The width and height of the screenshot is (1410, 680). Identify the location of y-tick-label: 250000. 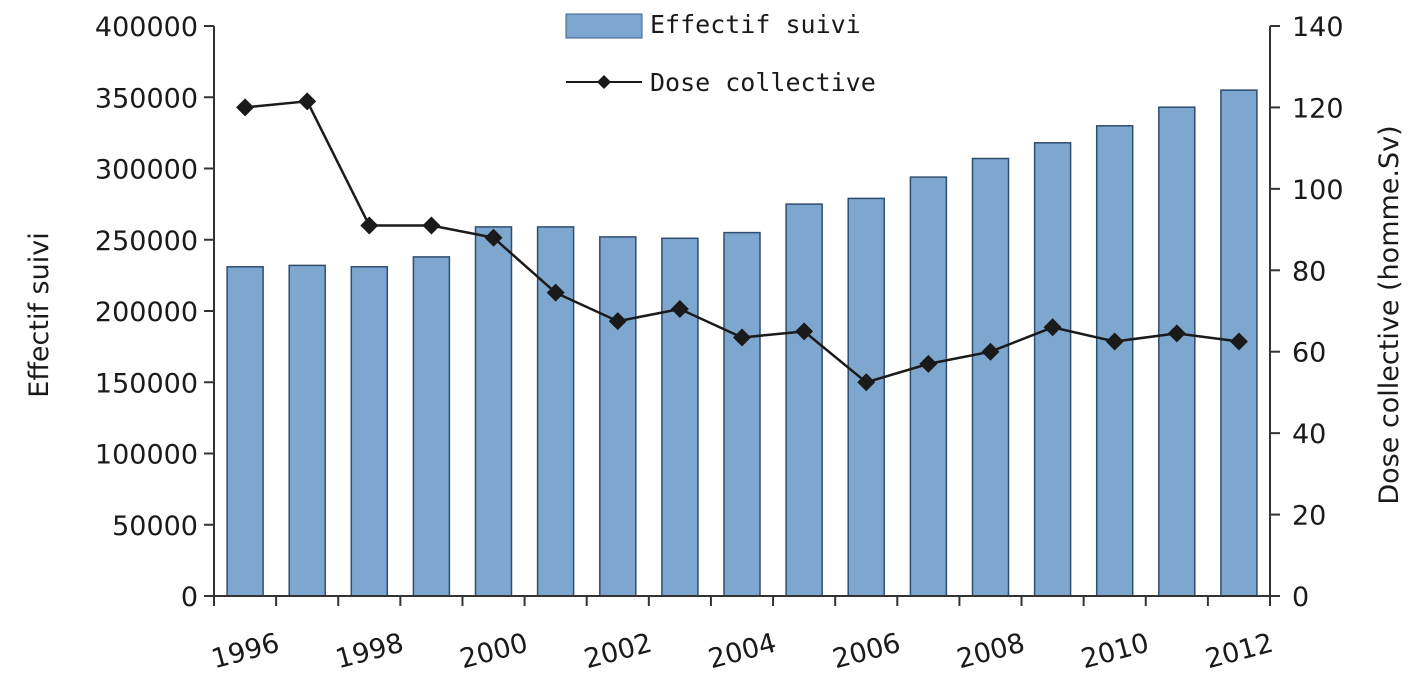
(146, 241).